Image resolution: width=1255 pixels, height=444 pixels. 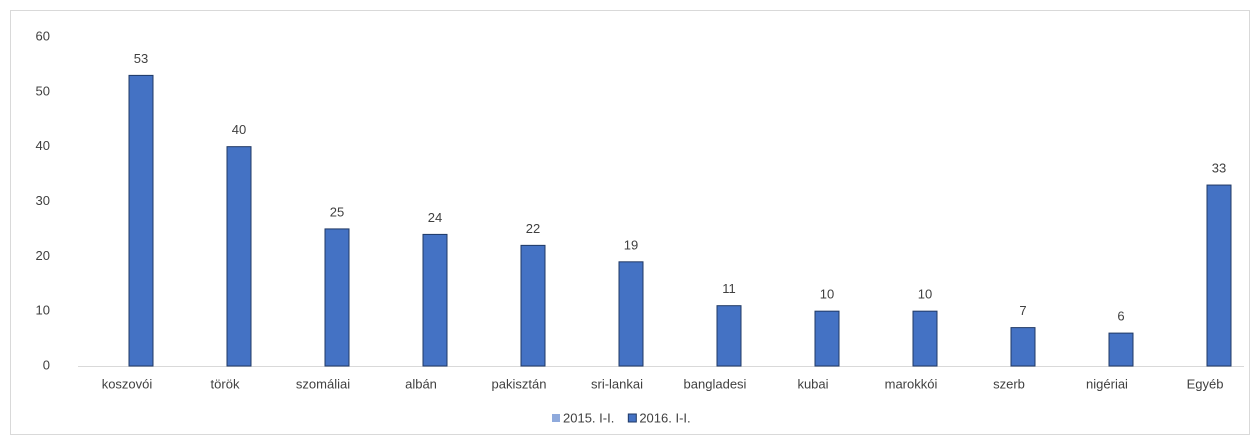 What do you see at coordinates (519, 383) in the screenshot?
I see `x-tick-label: pakisztán` at bounding box center [519, 383].